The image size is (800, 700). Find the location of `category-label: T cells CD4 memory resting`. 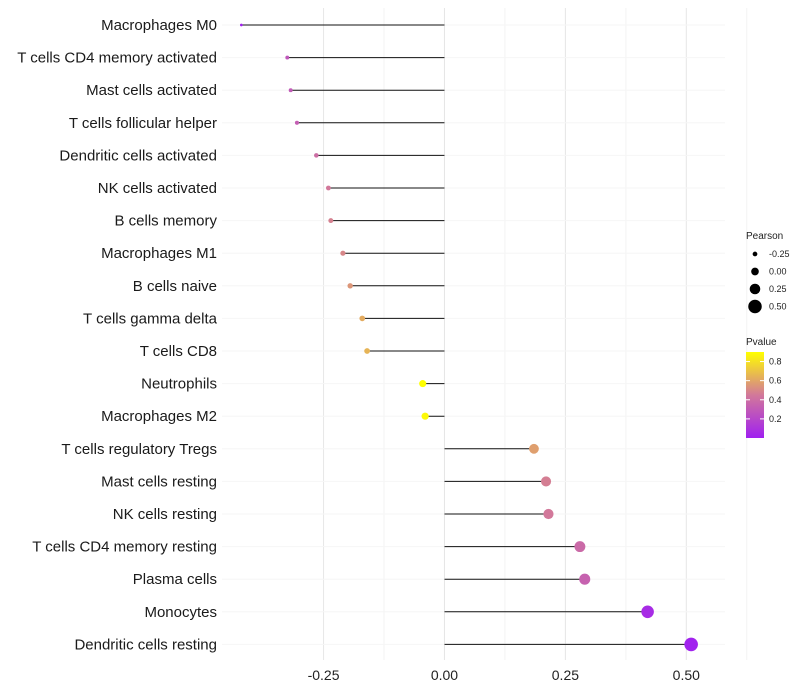

category-label: T cells CD4 memory resting is located at coordinates (124, 547).